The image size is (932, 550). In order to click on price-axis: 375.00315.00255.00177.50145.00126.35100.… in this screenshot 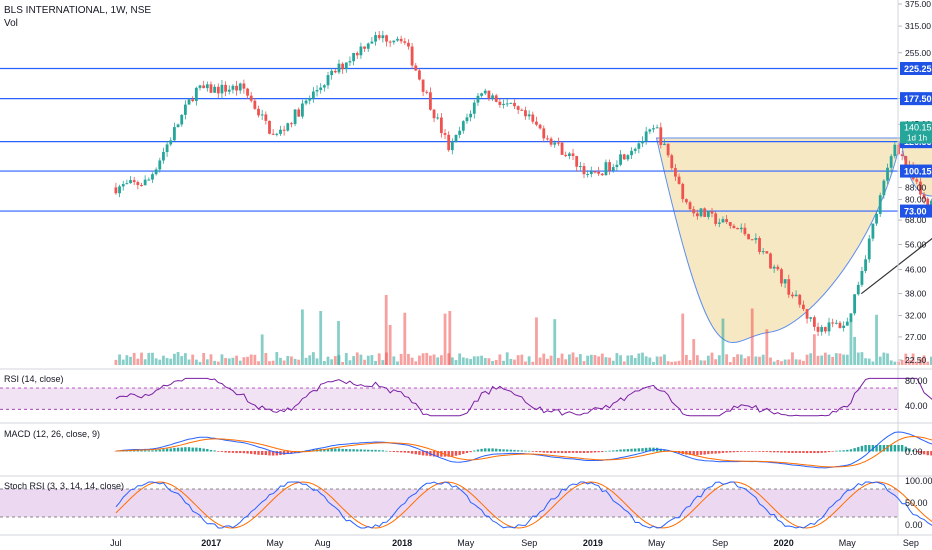, I will do `click(914, 182)`.